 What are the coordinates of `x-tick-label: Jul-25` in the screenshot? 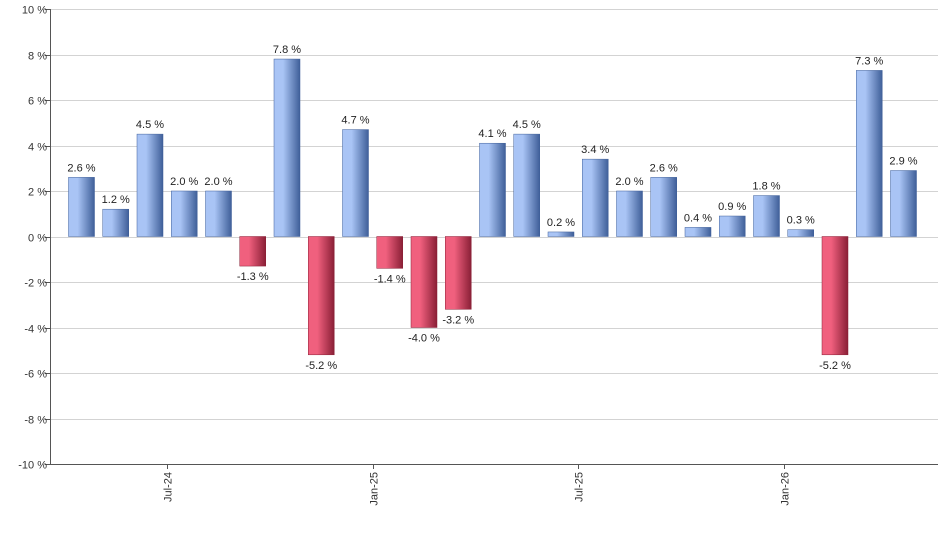 It's located at (580, 487).